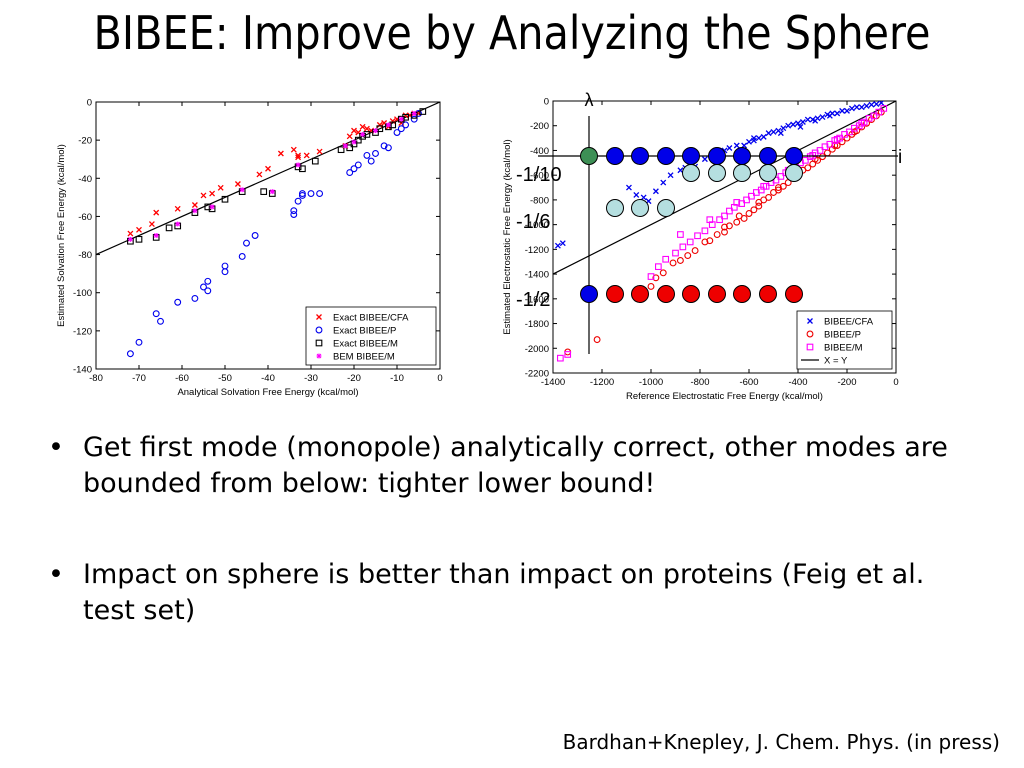  I want to click on legend-label: BIBEE/CFA, so click(849, 322).